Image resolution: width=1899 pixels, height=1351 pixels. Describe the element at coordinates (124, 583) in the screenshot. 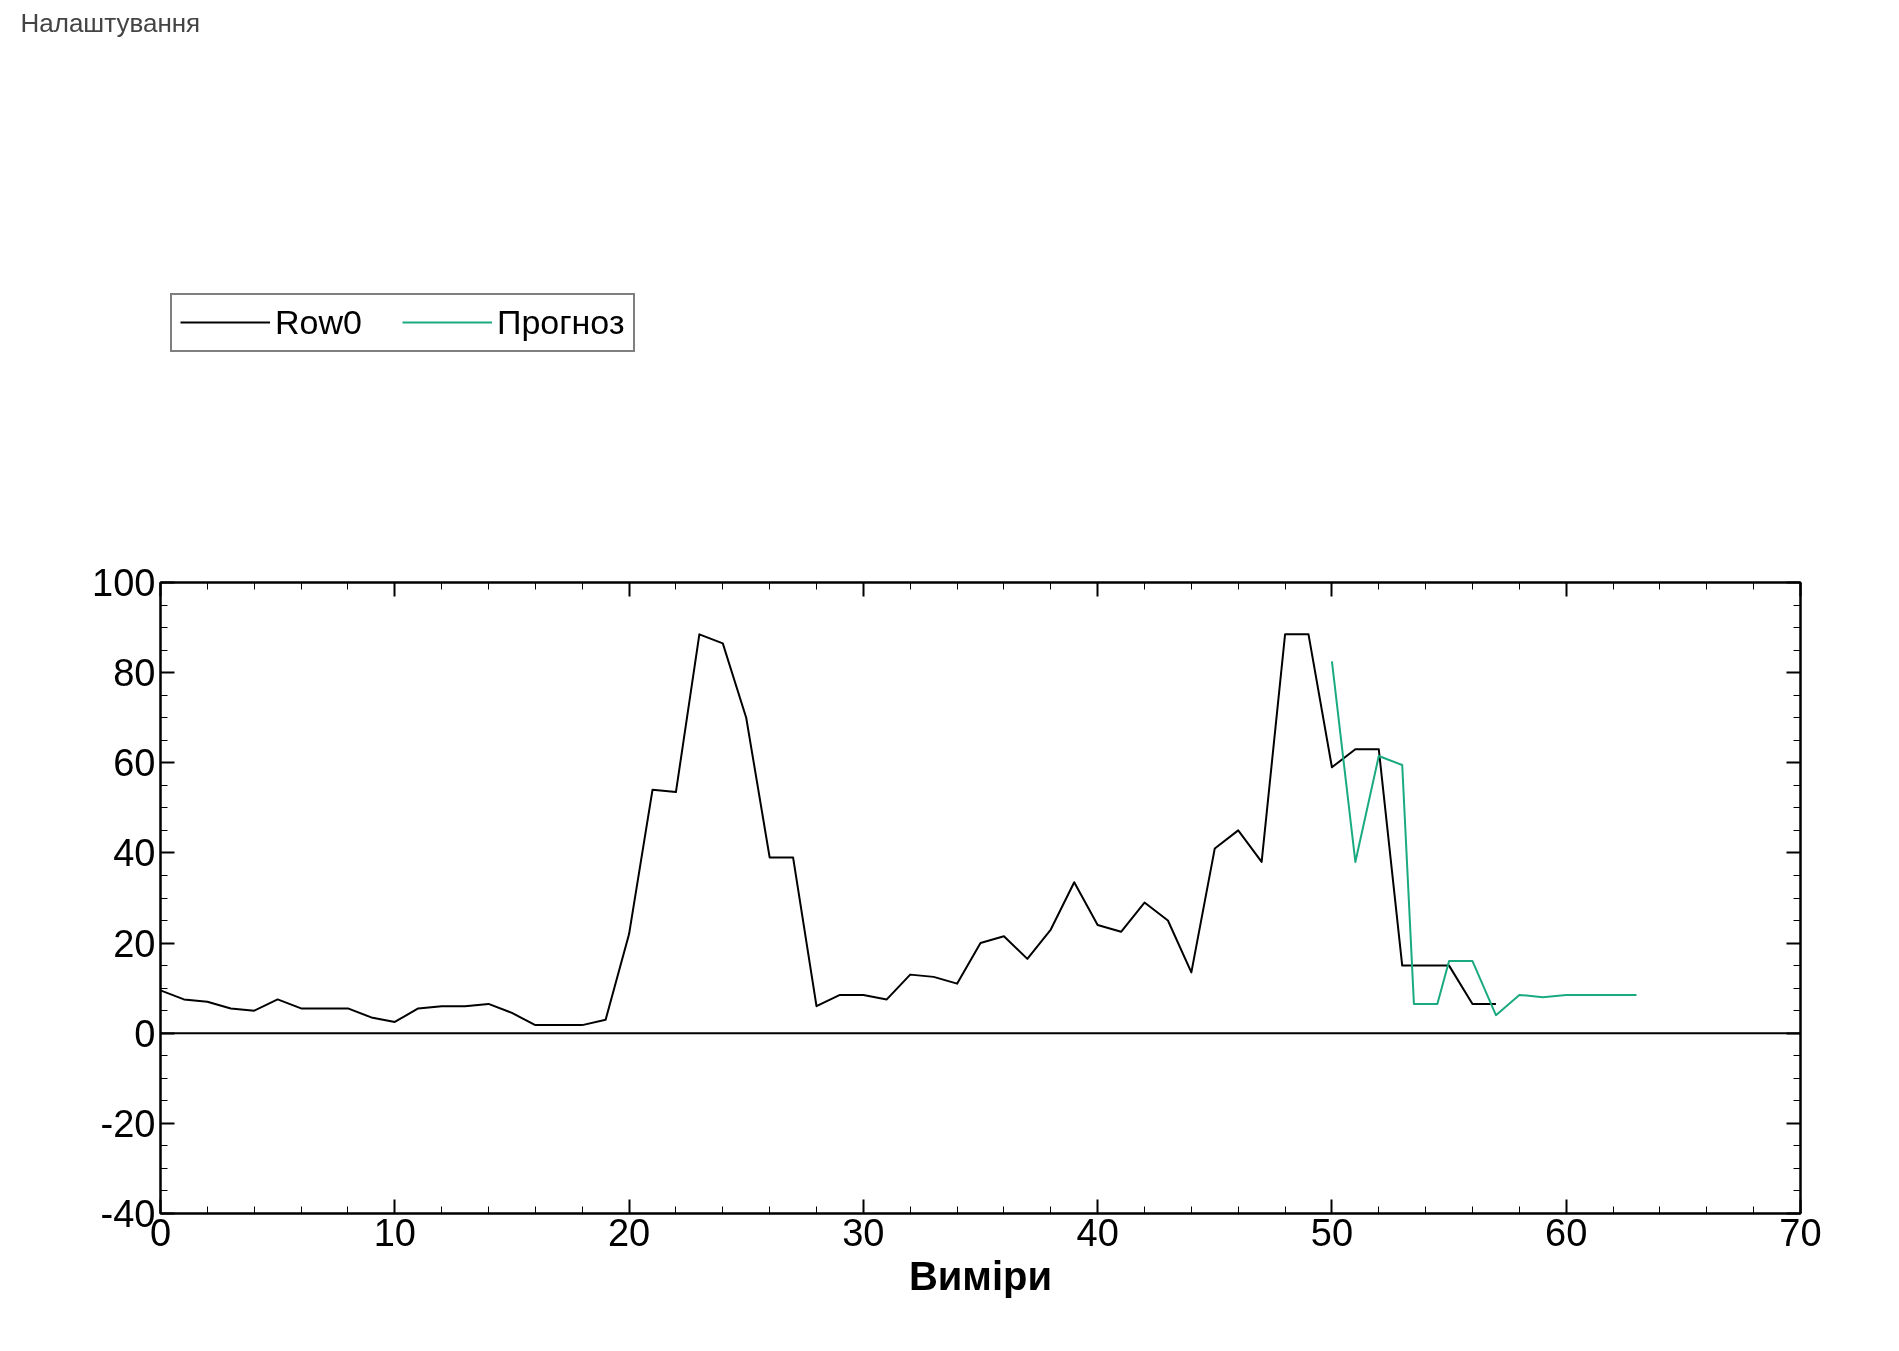

I see `y-tick-label: 100` at that location.